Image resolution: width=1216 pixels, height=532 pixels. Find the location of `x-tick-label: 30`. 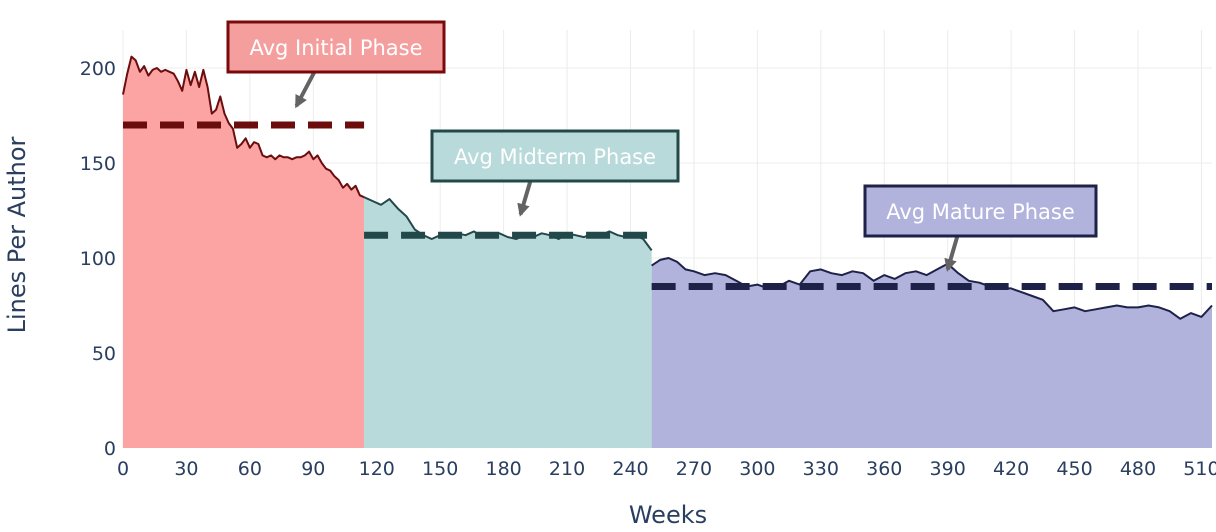

x-tick-label: 30 is located at coordinates (186, 469).